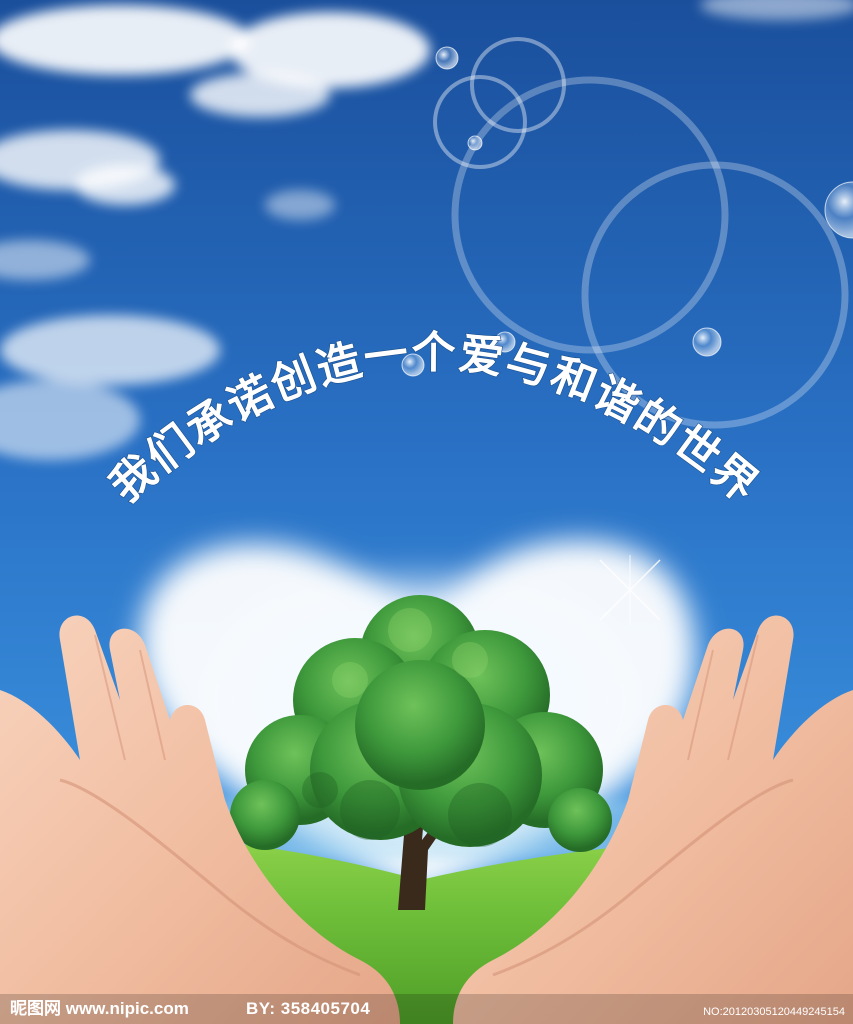 Image resolution: width=853 pixels, height=1024 pixels. I want to click on watermark-author: BY: 358405704, so click(308, 1008).